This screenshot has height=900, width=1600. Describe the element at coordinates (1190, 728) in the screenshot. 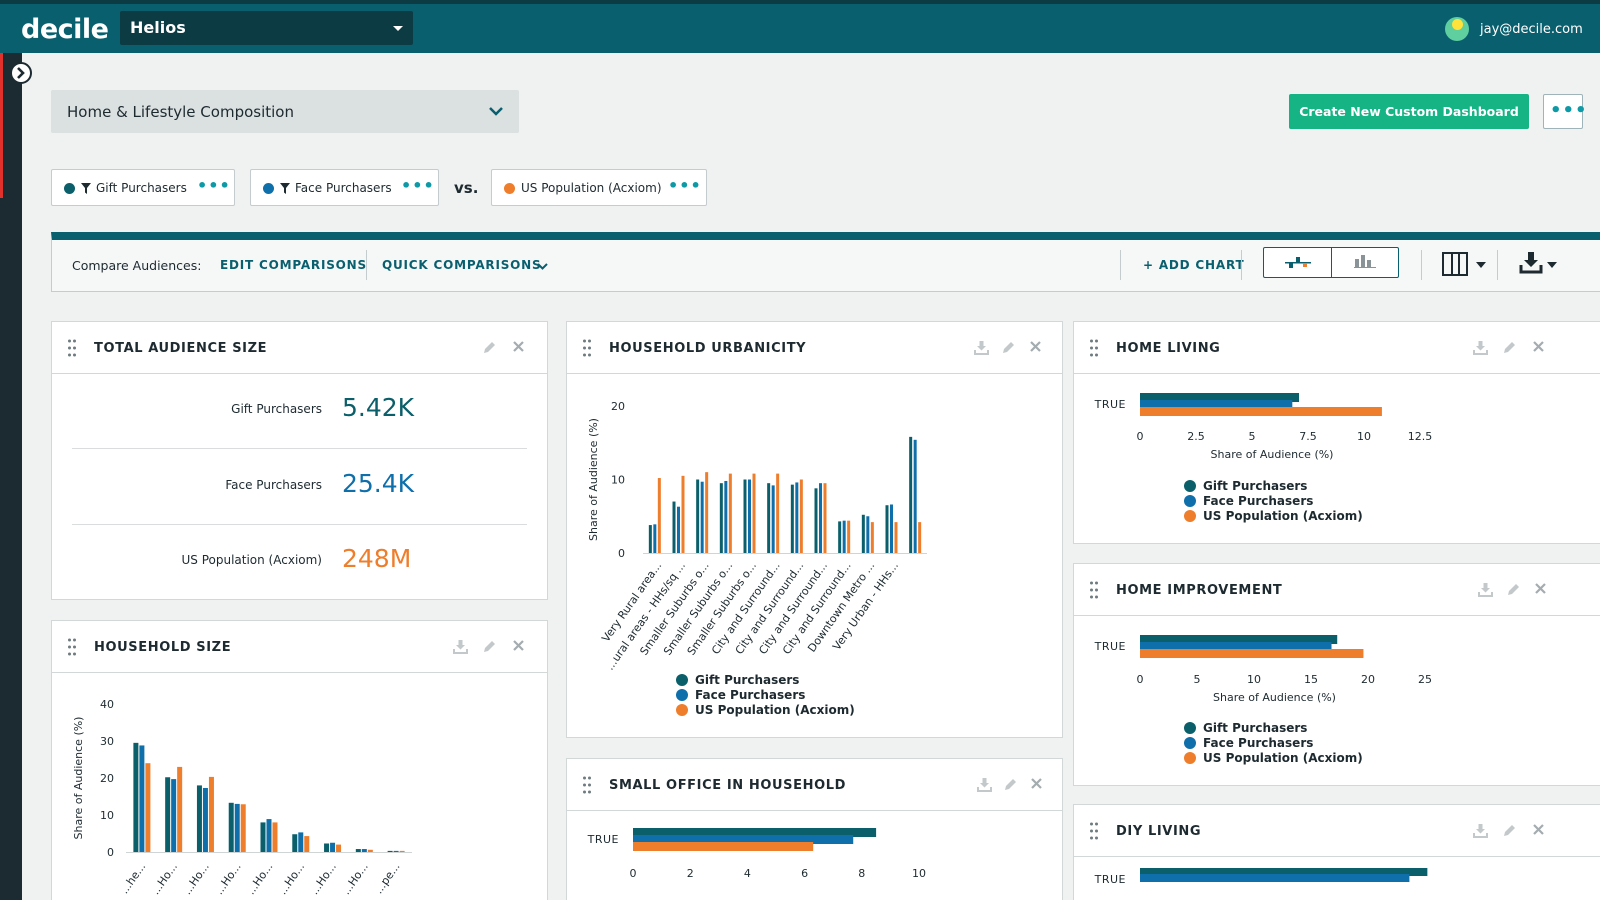

I see `legend-swatch` at that location.